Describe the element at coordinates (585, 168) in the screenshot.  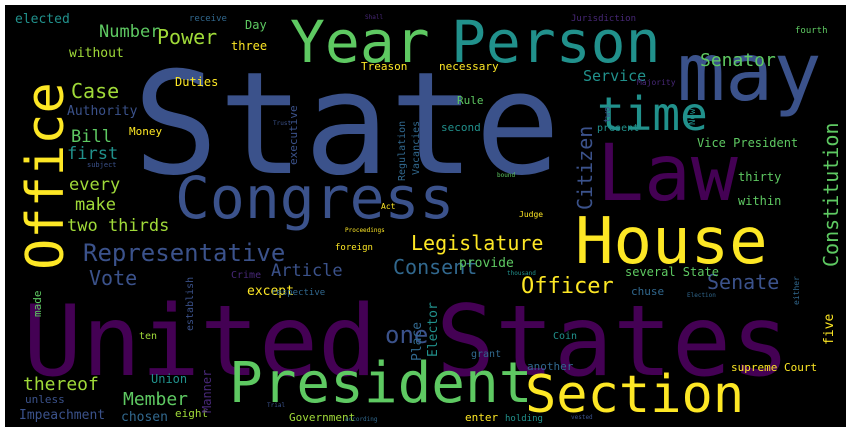
I see `word-citizen: Citizen` at that location.